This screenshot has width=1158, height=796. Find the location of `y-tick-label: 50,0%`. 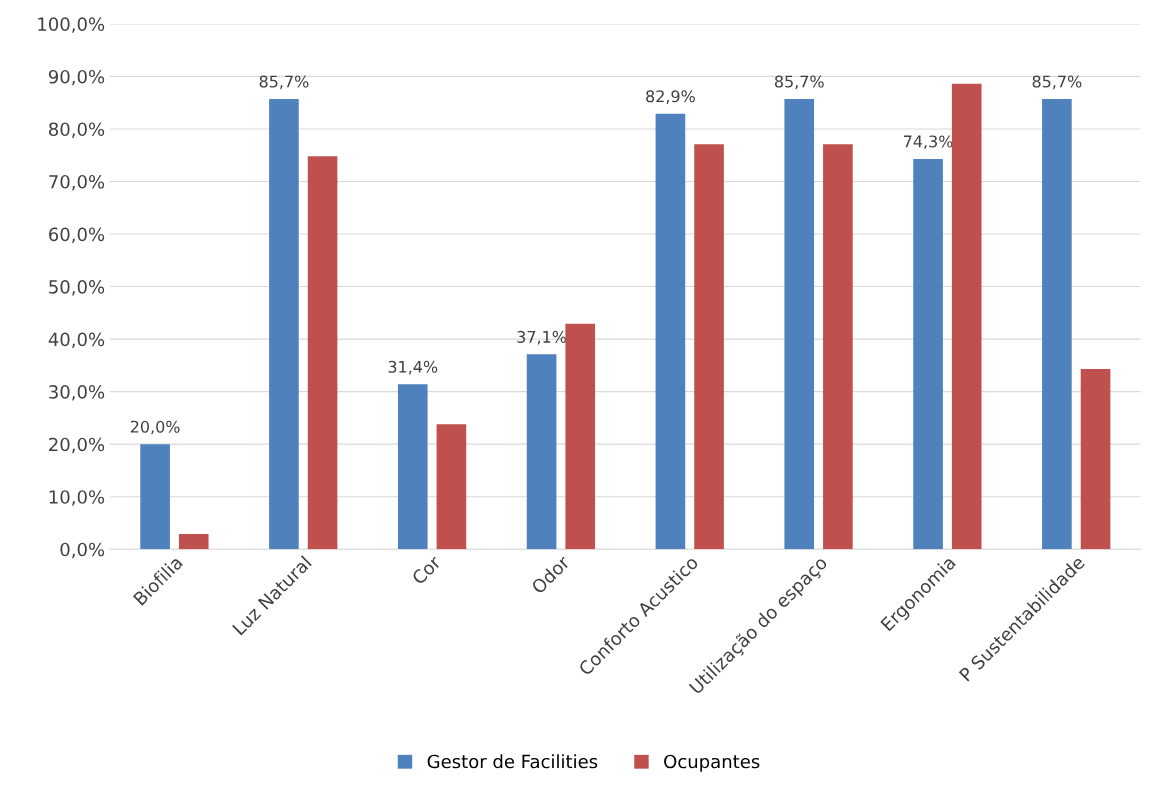

y-tick-label: 50,0% is located at coordinates (77, 288).